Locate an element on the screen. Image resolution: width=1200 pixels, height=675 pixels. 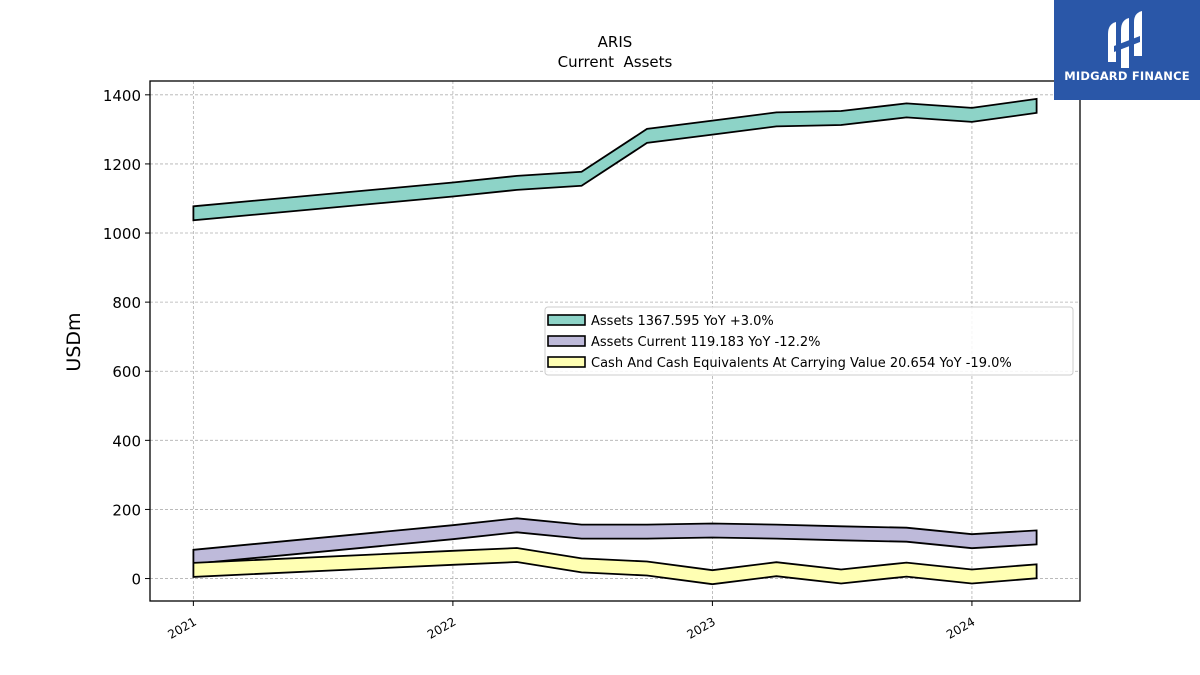
x-tick-label: 2021 is located at coordinates (181, 627).